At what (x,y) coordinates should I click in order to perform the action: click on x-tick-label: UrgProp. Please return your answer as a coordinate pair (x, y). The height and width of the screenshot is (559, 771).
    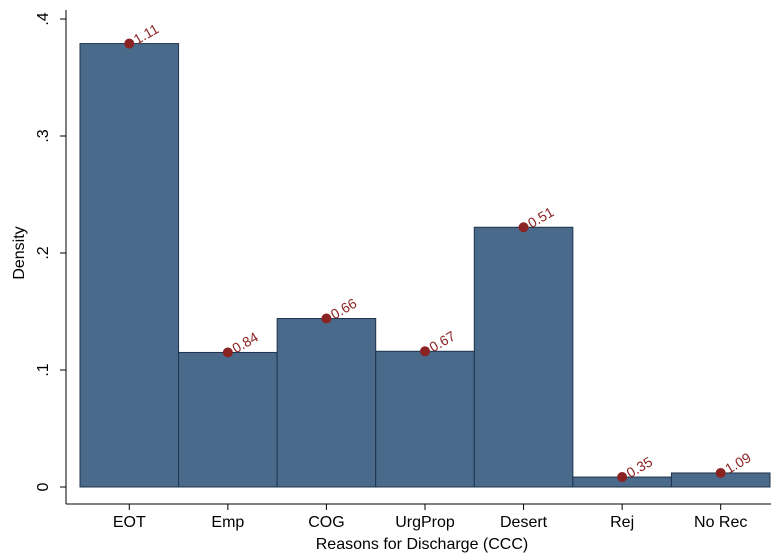
    Looking at the image, I should click on (425, 522).